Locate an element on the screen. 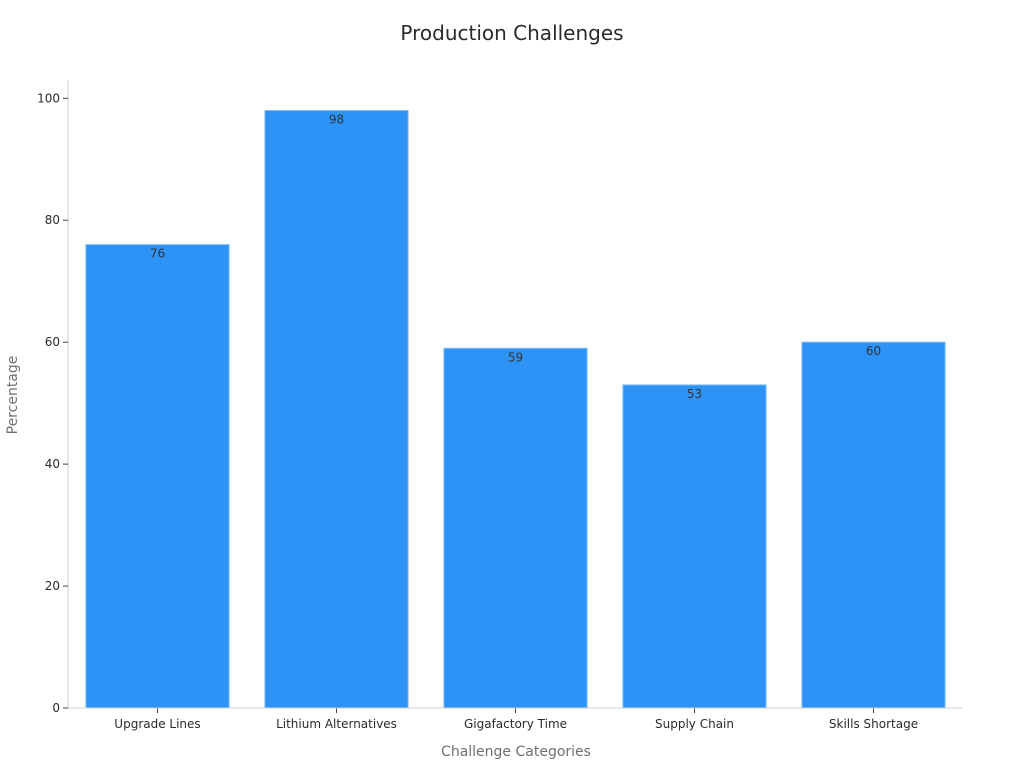 The image size is (1024, 768). data-label-2: 59 is located at coordinates (515, 357).